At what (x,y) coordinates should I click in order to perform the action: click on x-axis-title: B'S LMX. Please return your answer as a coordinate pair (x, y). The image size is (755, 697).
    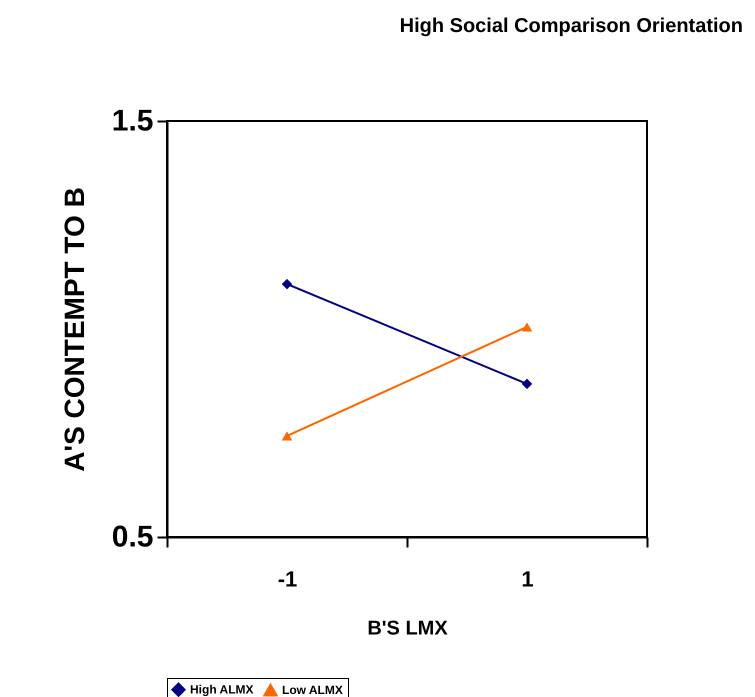
    Looking at the image, I should click on (407, 629).